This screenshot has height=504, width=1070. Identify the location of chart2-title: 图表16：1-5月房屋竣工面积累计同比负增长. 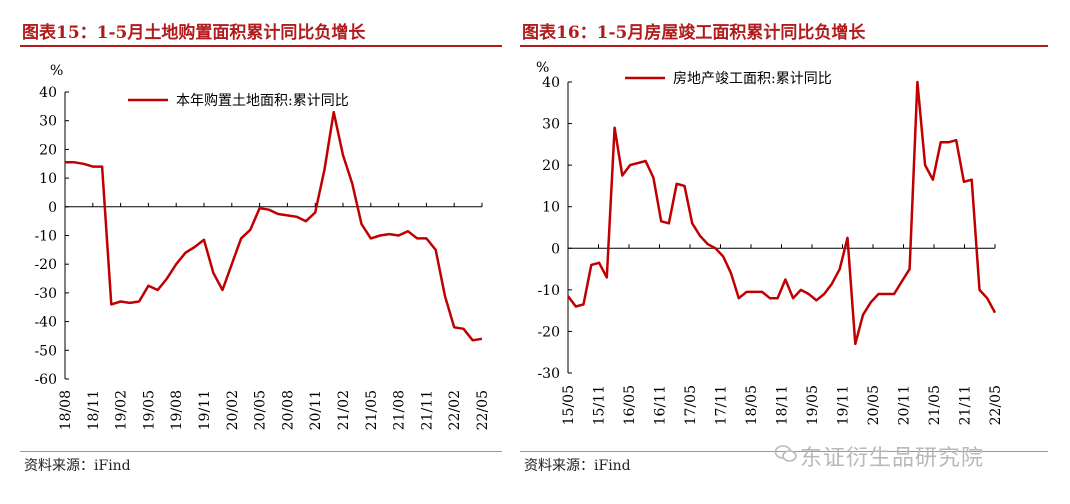
(694, 33).